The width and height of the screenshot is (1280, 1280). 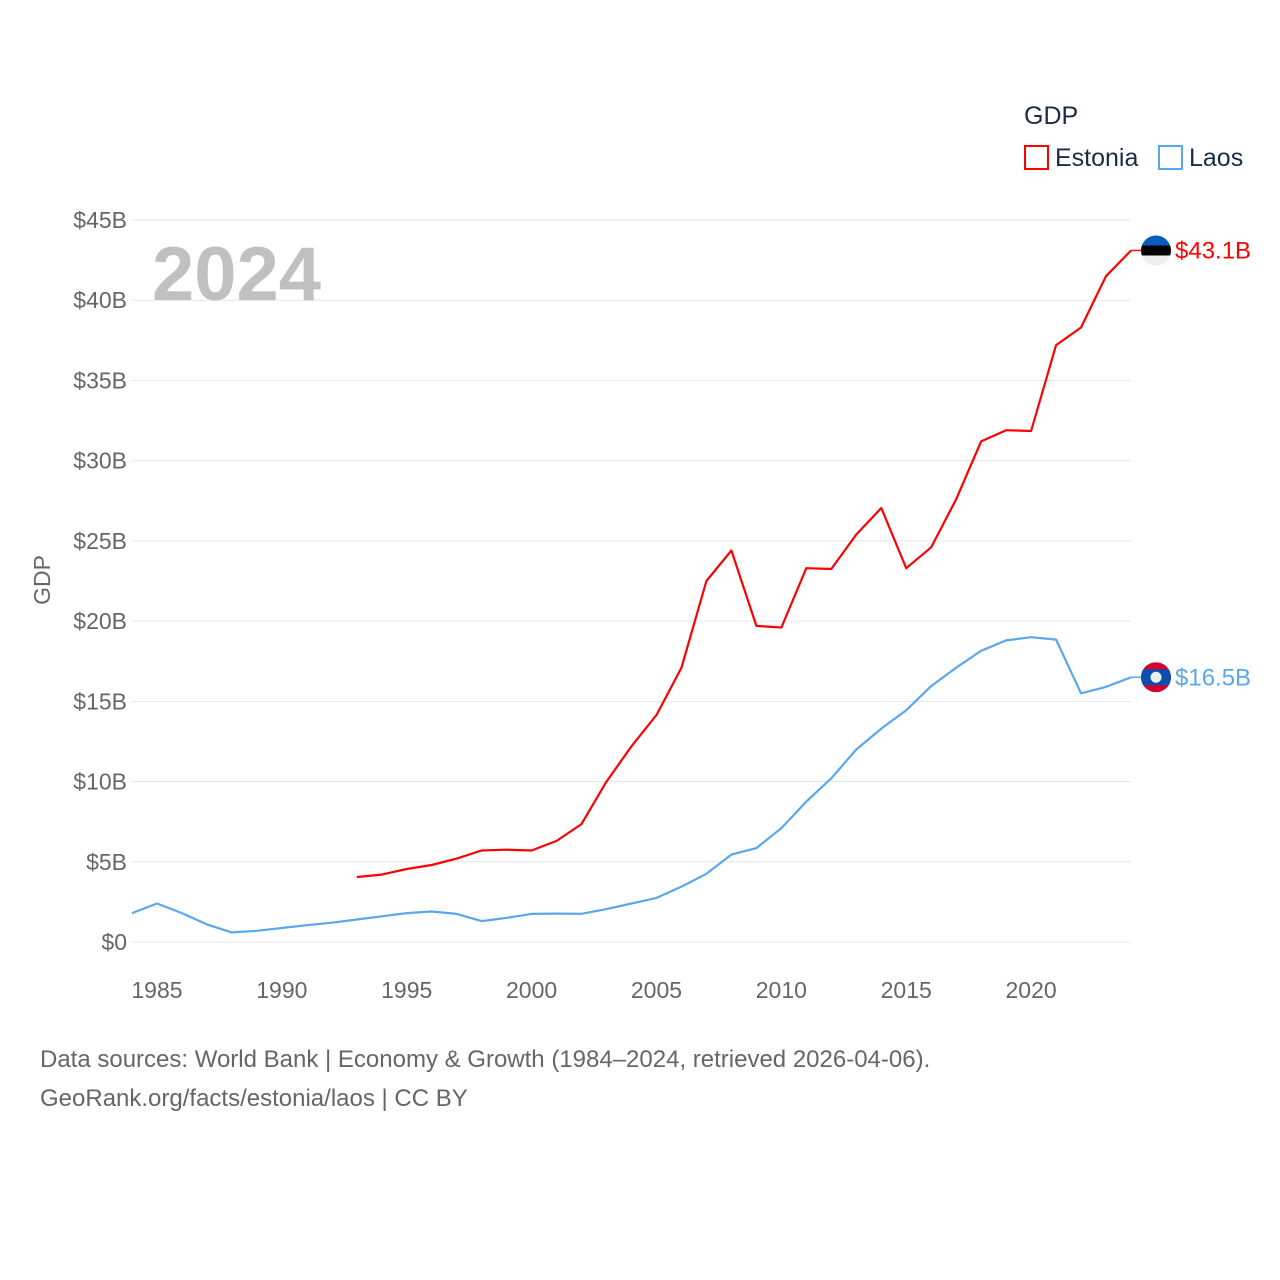 I want to click on legend: GDP Estonia Laos, so click(x=1133, y=137).